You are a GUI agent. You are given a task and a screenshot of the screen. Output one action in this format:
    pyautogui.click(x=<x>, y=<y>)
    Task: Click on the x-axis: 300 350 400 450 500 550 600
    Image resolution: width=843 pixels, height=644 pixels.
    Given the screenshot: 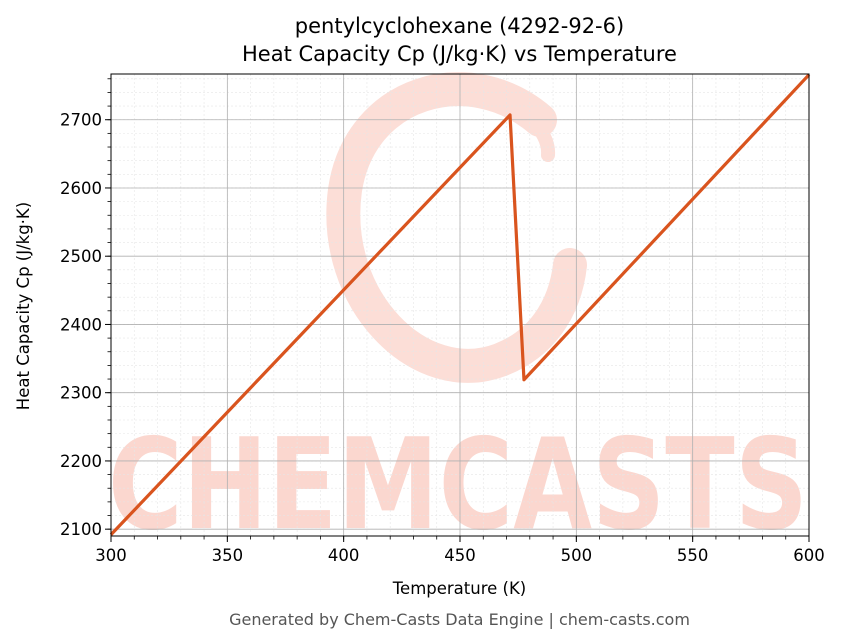 What is the action you would take?
    pyautogui.click(x=460, y=550)
    